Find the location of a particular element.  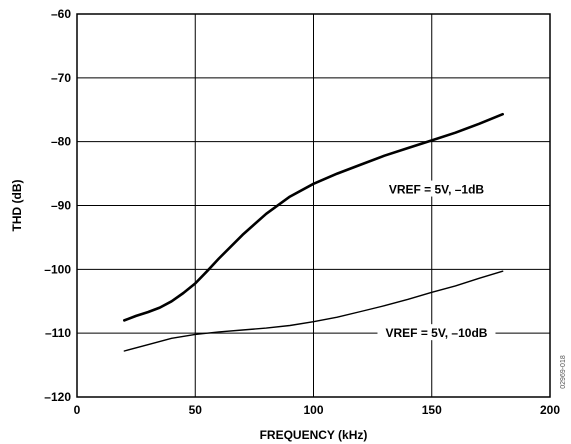

x-tick-label: 150 is located at coordinates (432, 410).